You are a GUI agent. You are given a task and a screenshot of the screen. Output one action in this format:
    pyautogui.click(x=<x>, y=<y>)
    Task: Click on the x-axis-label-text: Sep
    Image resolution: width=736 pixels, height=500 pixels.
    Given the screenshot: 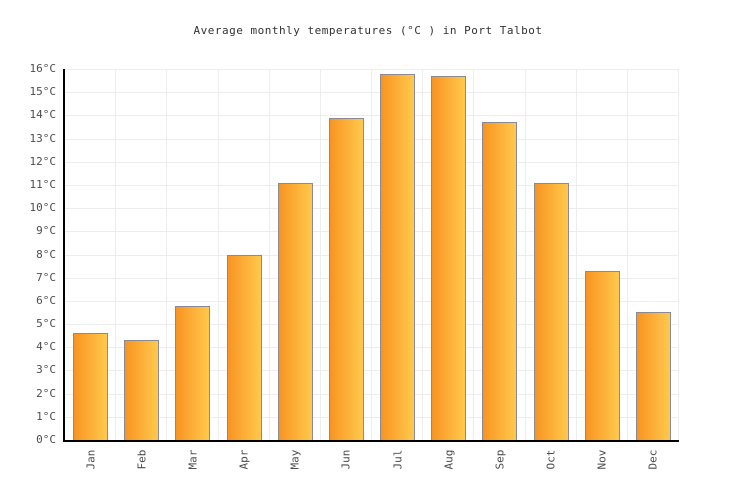 What is the action you would take?
    pyautogui.click(x=500, y=459)
    